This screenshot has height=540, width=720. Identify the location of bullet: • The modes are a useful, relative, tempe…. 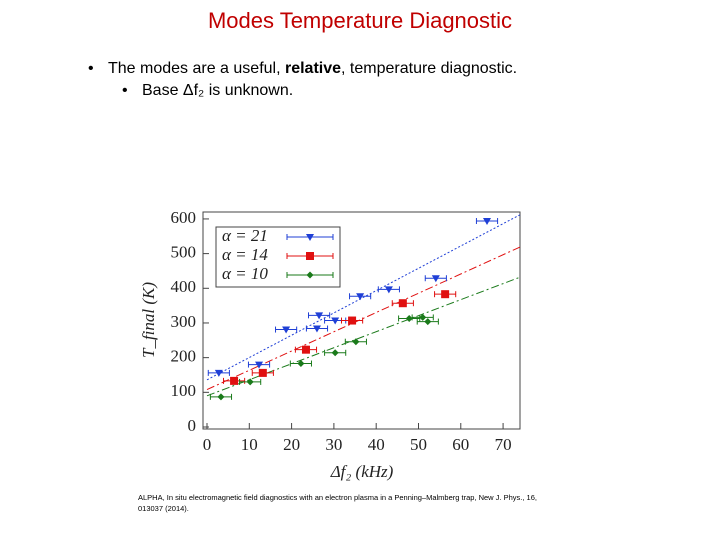
(303, 68).